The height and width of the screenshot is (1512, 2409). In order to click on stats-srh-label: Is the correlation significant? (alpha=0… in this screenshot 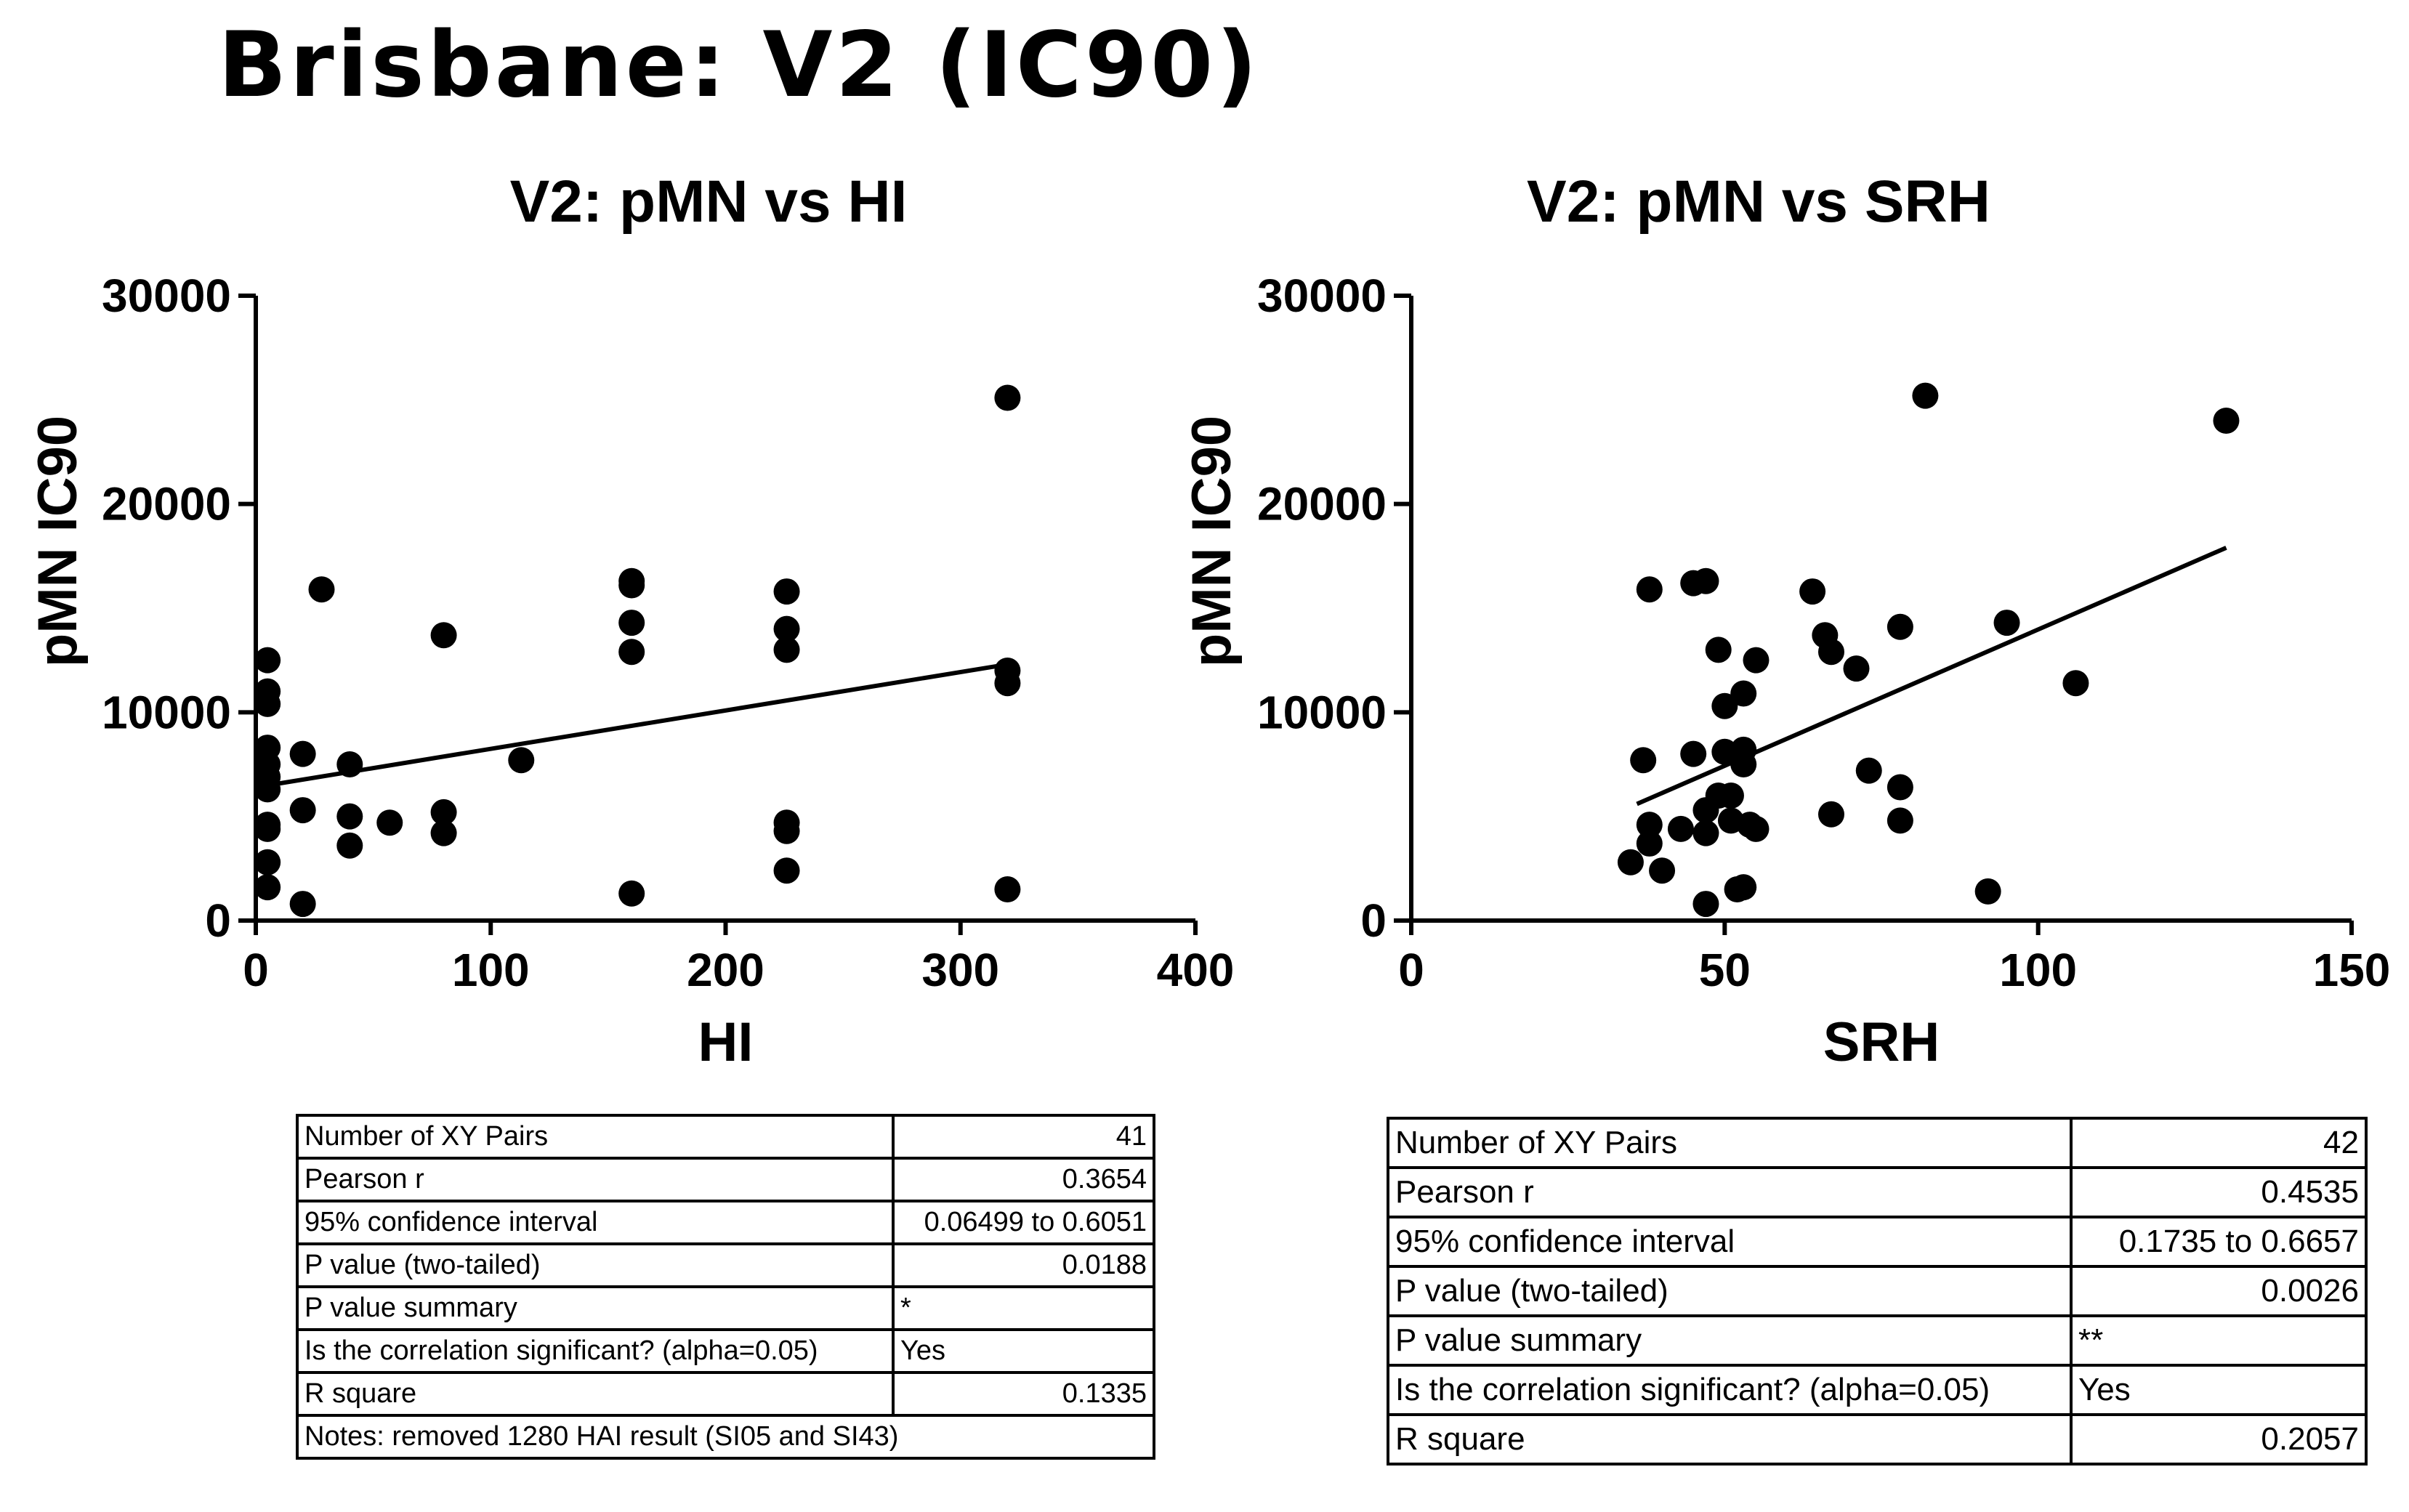, I will do `click(1730, 1390)`.